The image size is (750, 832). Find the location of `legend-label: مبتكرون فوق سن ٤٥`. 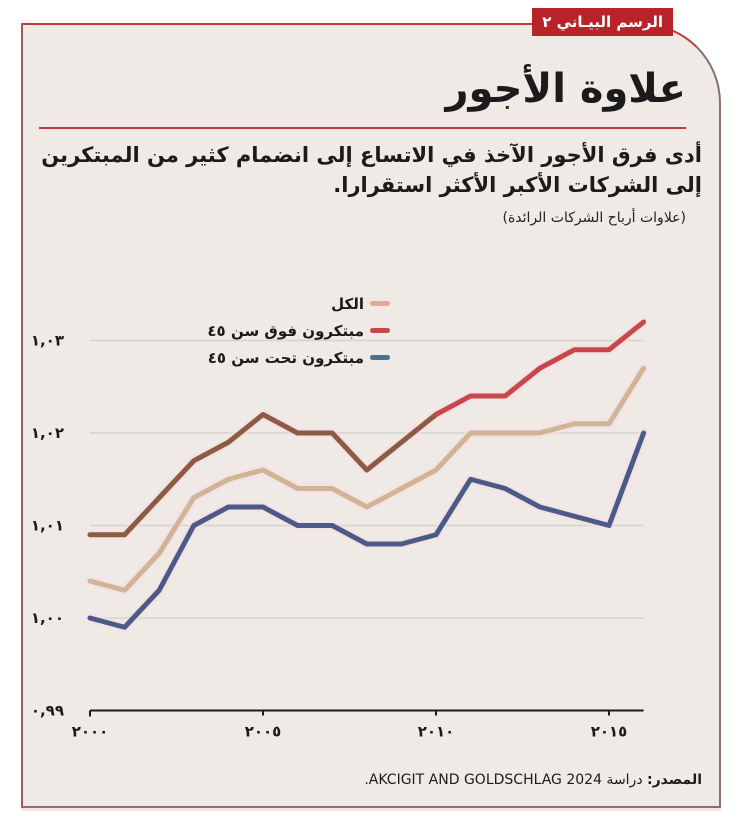

legend-label: مبتكرون فوق سن ٤٥ is located at coordinates (285, 330).